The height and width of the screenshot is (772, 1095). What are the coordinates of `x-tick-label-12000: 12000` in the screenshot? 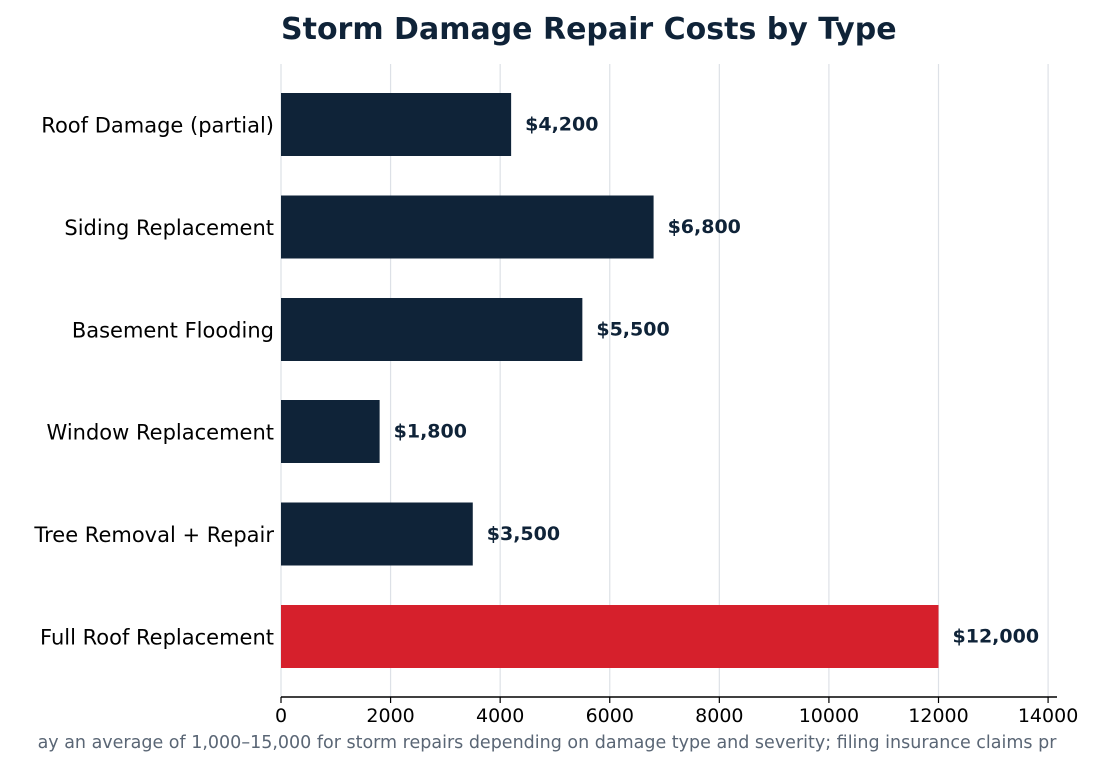 It's located at (938, 716).